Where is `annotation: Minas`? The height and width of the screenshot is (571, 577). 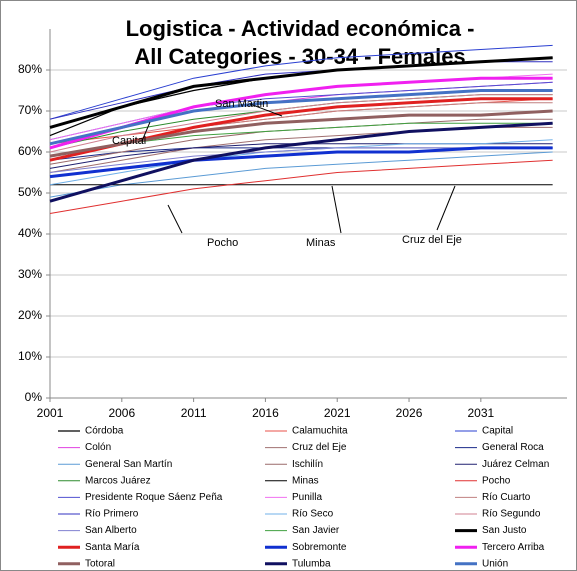 annotation: Minas is located at coordinates (321, 243).